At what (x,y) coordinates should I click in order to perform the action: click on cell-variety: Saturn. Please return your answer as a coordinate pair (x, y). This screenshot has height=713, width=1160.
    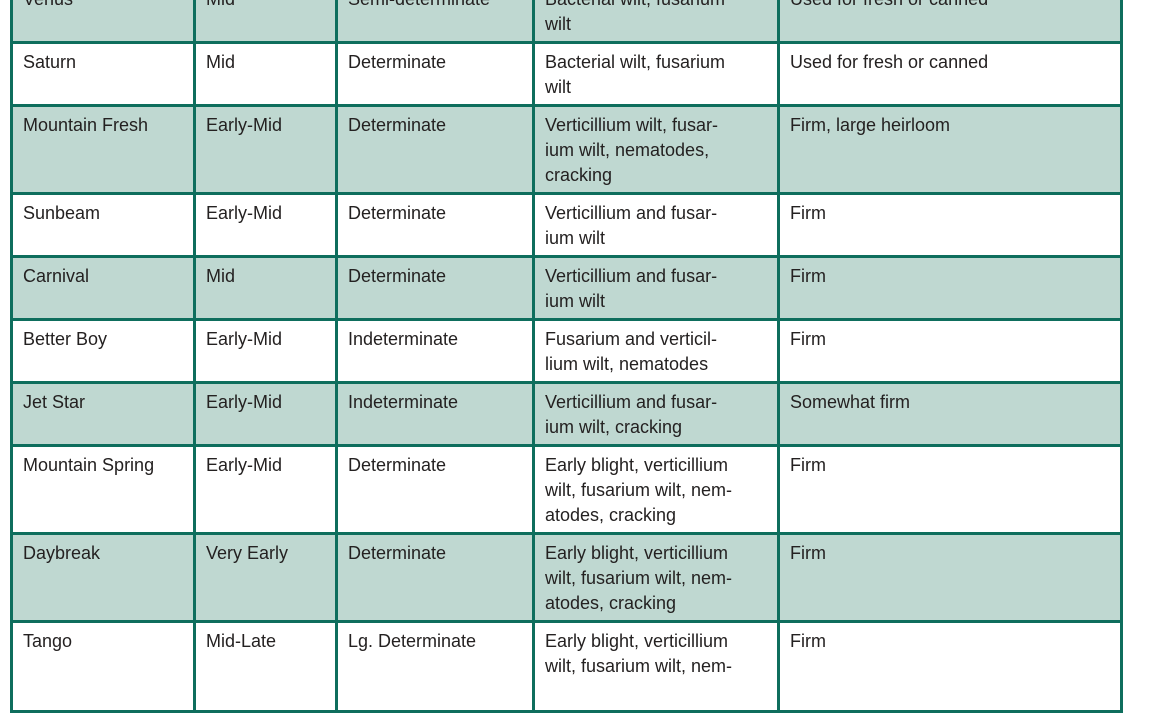
    Looking at the image, I should click on (103, 74).